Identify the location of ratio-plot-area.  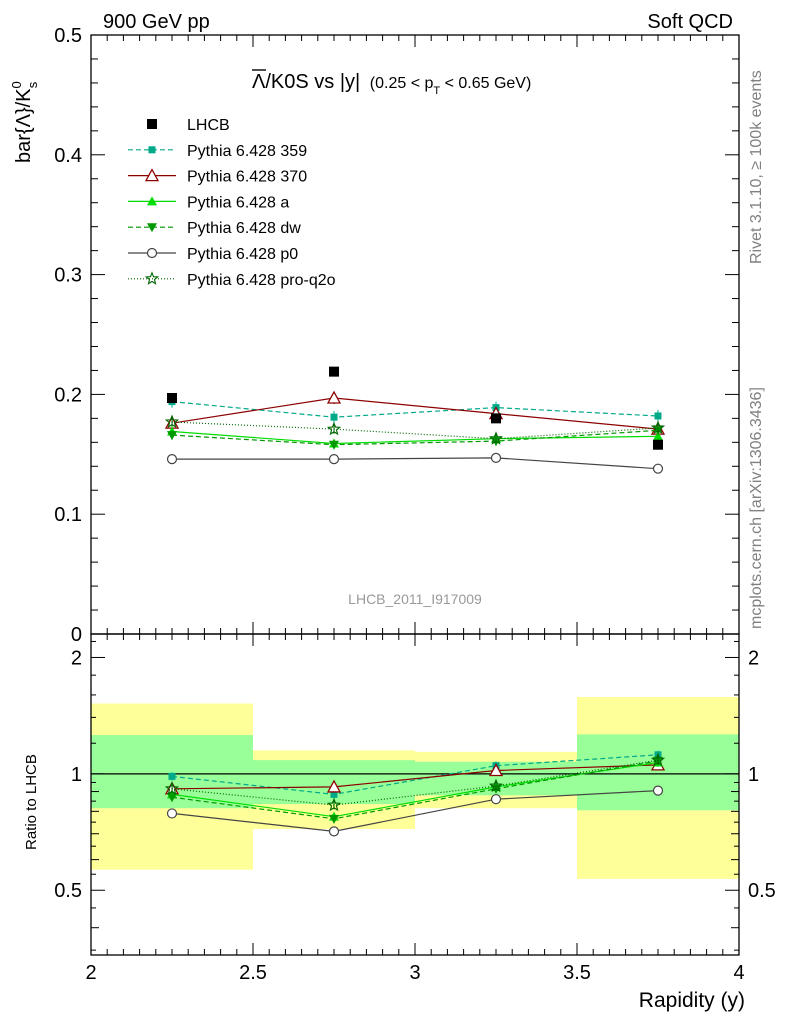
(415, 793).